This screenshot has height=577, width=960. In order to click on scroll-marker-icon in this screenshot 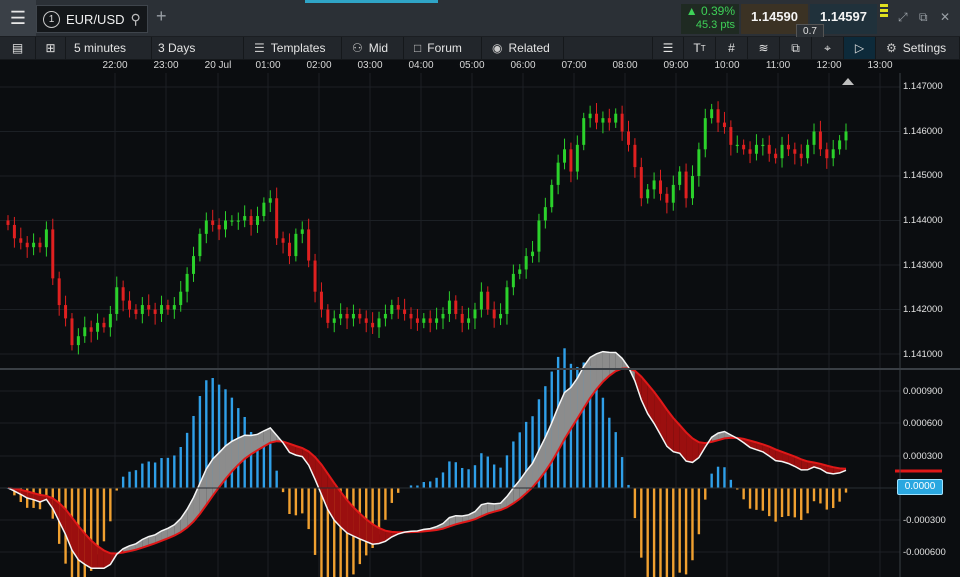, I will do `click(848, 81)`.